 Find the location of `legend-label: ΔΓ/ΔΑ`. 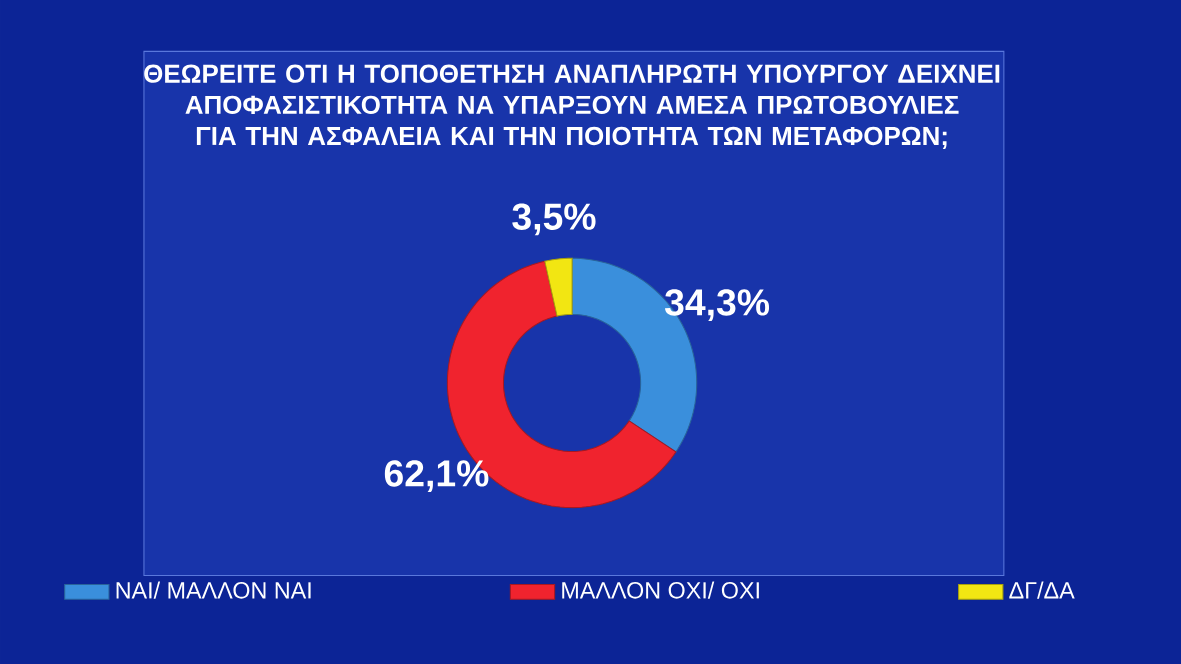

legend-label: ΔΓ/ΔΑ is located at coordinates (1042, 590).